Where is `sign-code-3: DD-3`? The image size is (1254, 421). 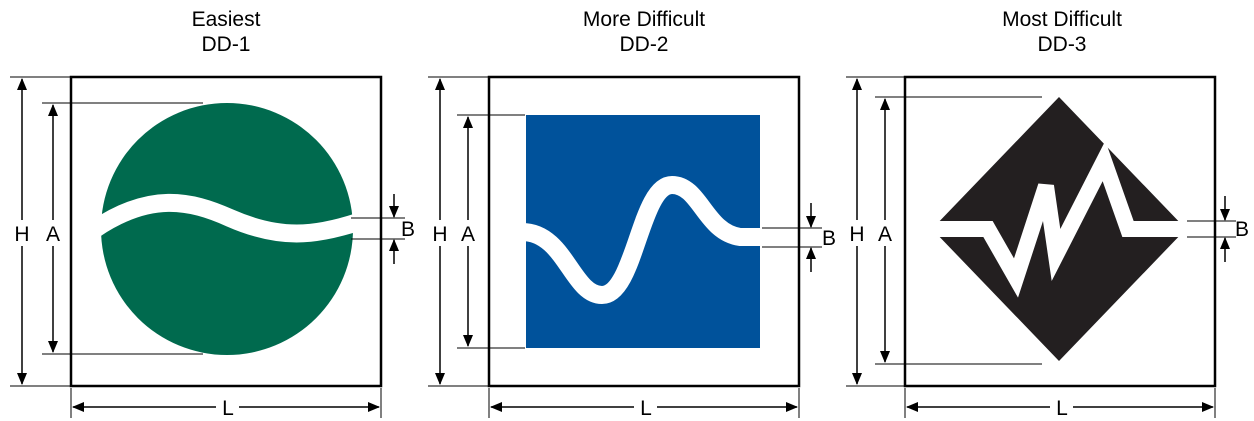
sign-code-3: DD-3 is located at coordinates (1062, 44).